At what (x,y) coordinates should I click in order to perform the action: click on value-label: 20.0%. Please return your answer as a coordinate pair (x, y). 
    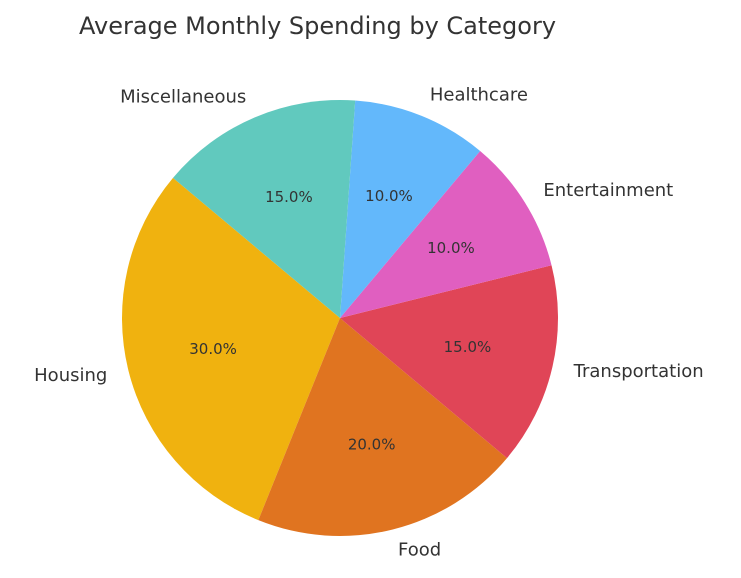
    Looking at the image, I should click on (372, 444).